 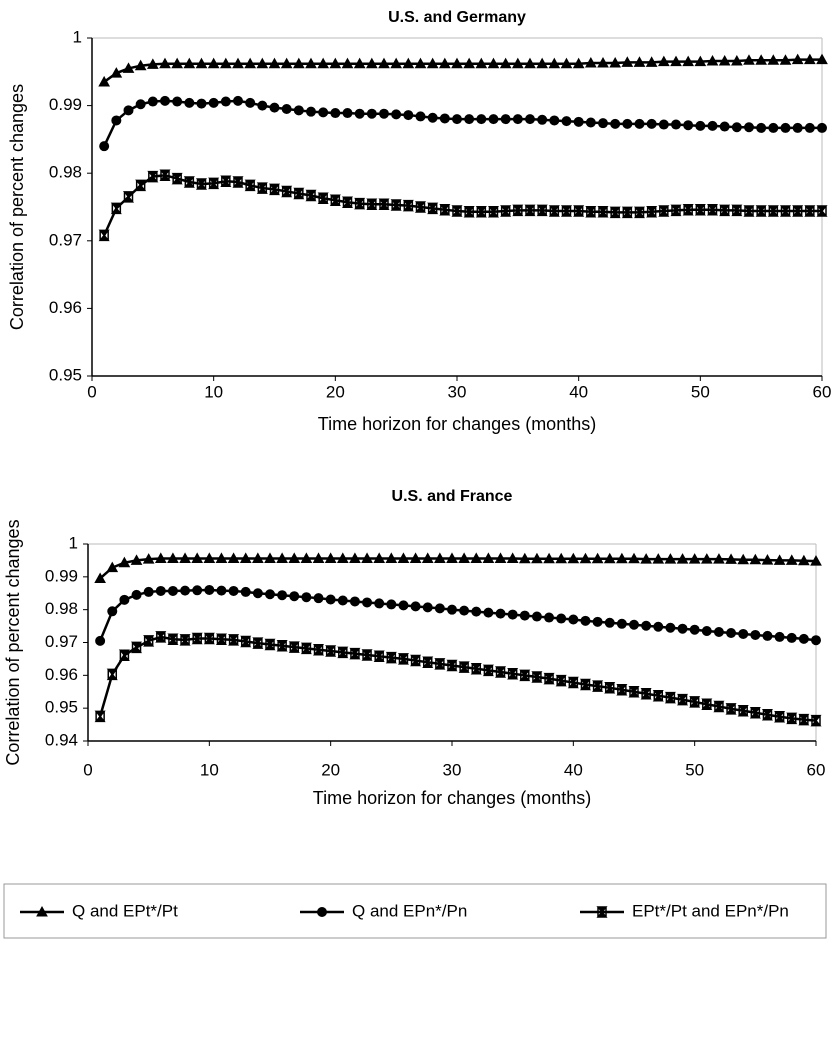 What do you see at coordinates (125, 910) in the screenshot?
I see `legend-label: Q and EPt*/Pt` at bounding box center [125, 910].